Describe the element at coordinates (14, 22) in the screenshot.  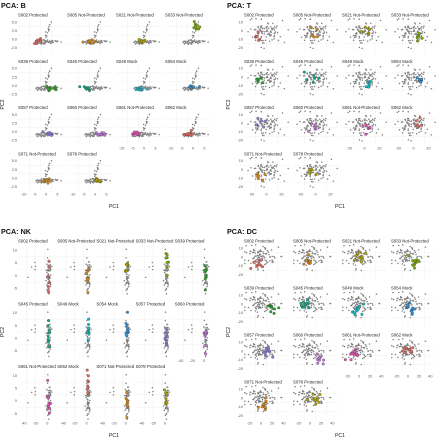
I see `y-tick-label: 5.0` at that location.